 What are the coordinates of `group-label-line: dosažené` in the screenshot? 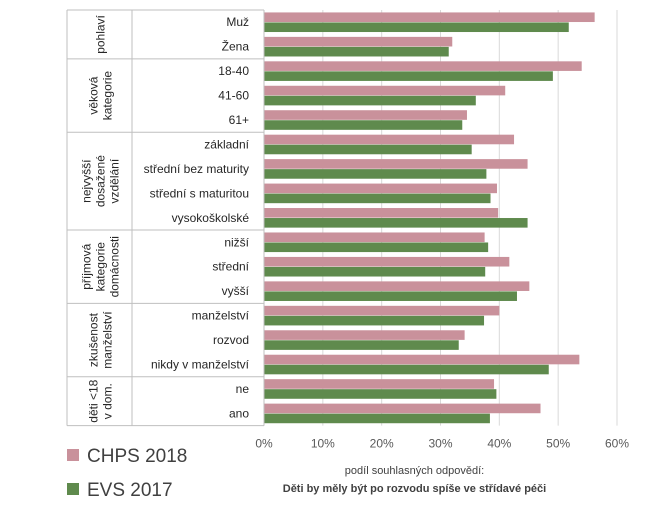 It's located at (101, 181).